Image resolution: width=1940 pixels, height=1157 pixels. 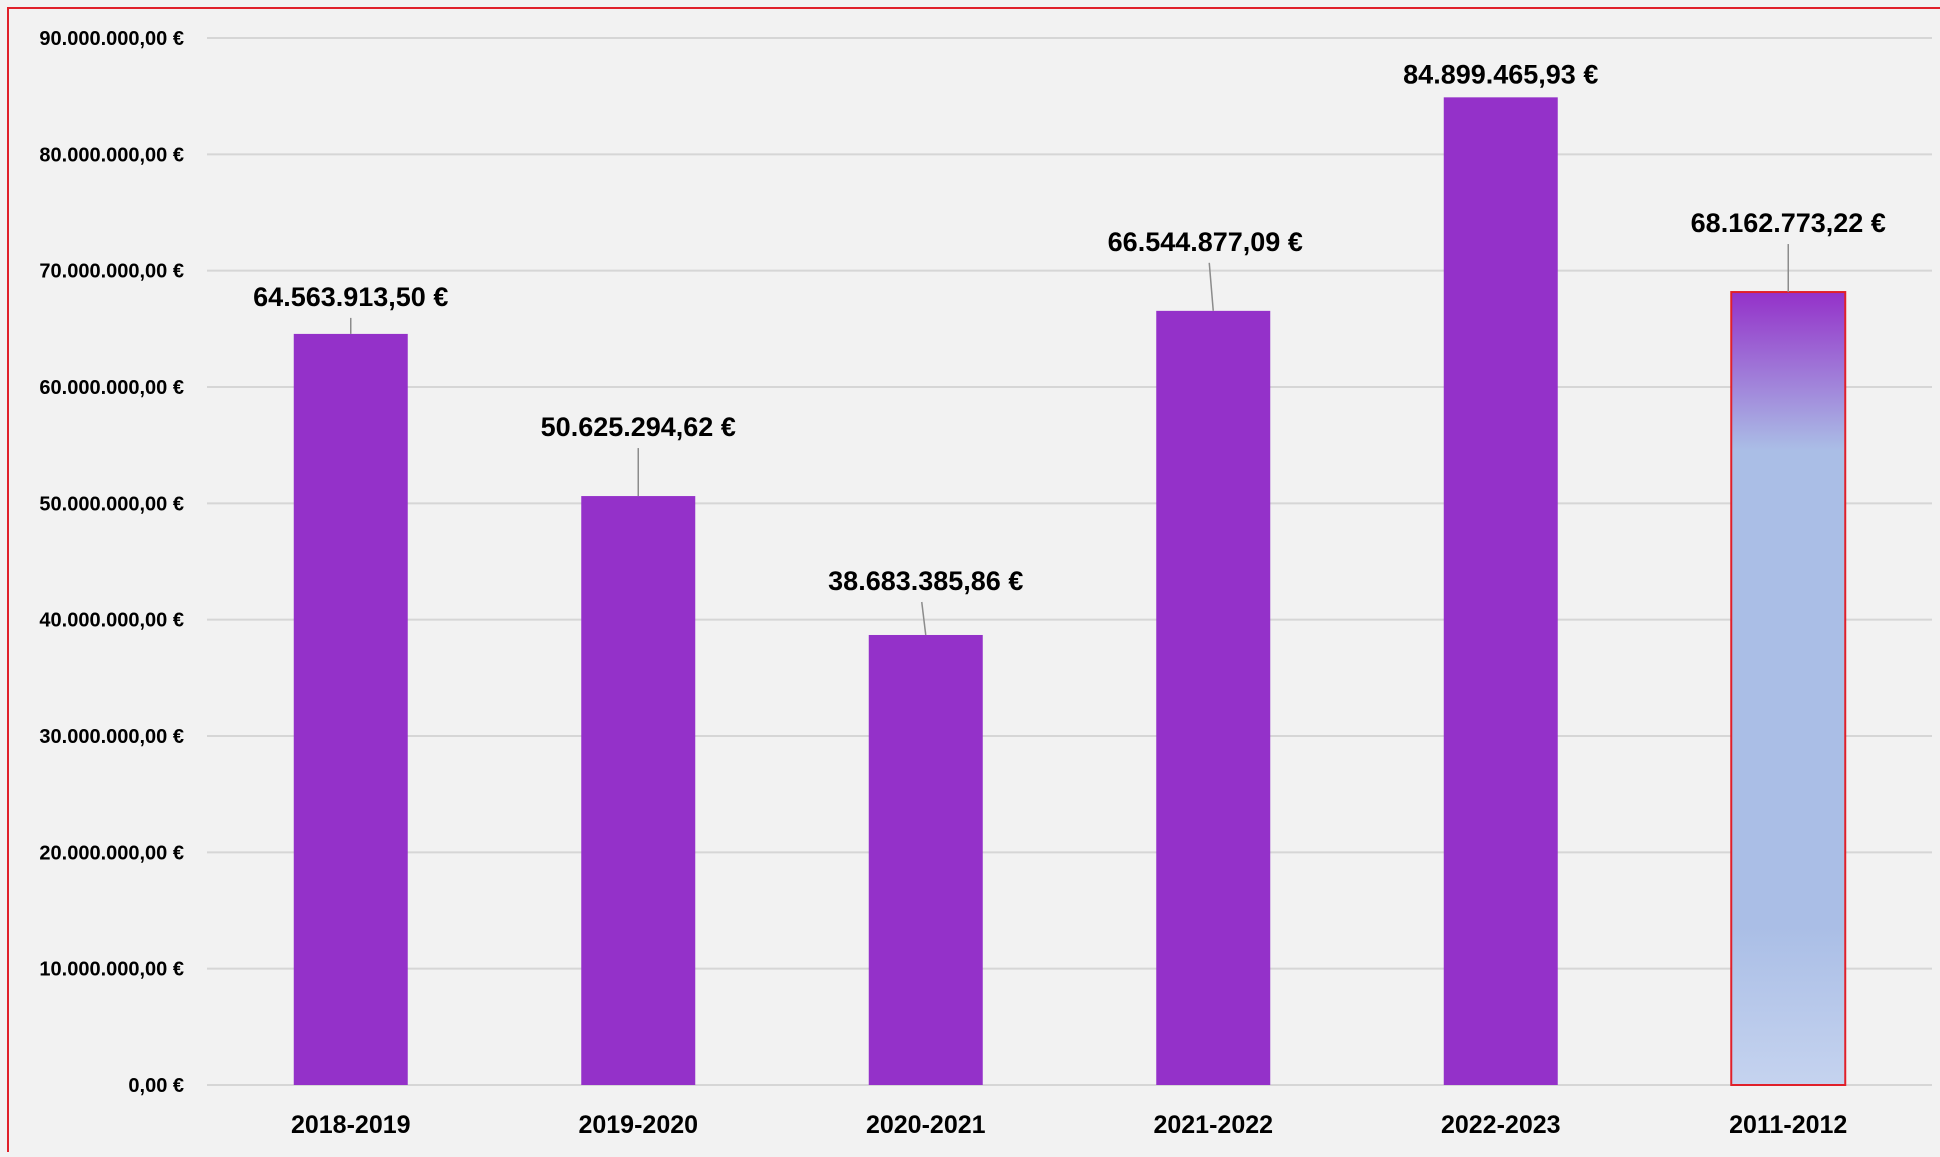 What do you see at coordinates (638, 1125) in the screenshot?
I see `x-tick-label: 2019-2020` at bounding box center [638, 1125].